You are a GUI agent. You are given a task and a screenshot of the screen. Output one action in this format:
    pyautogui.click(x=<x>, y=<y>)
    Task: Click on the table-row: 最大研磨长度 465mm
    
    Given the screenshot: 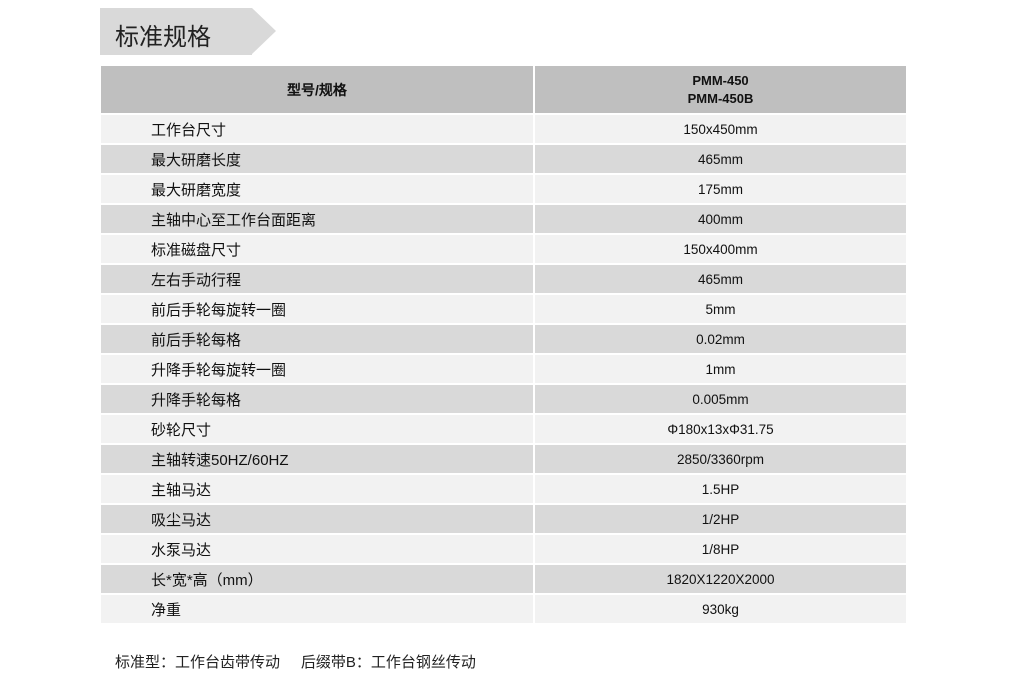 What is the action you would take?
    pyautogui.click(x=503, y=159)
    